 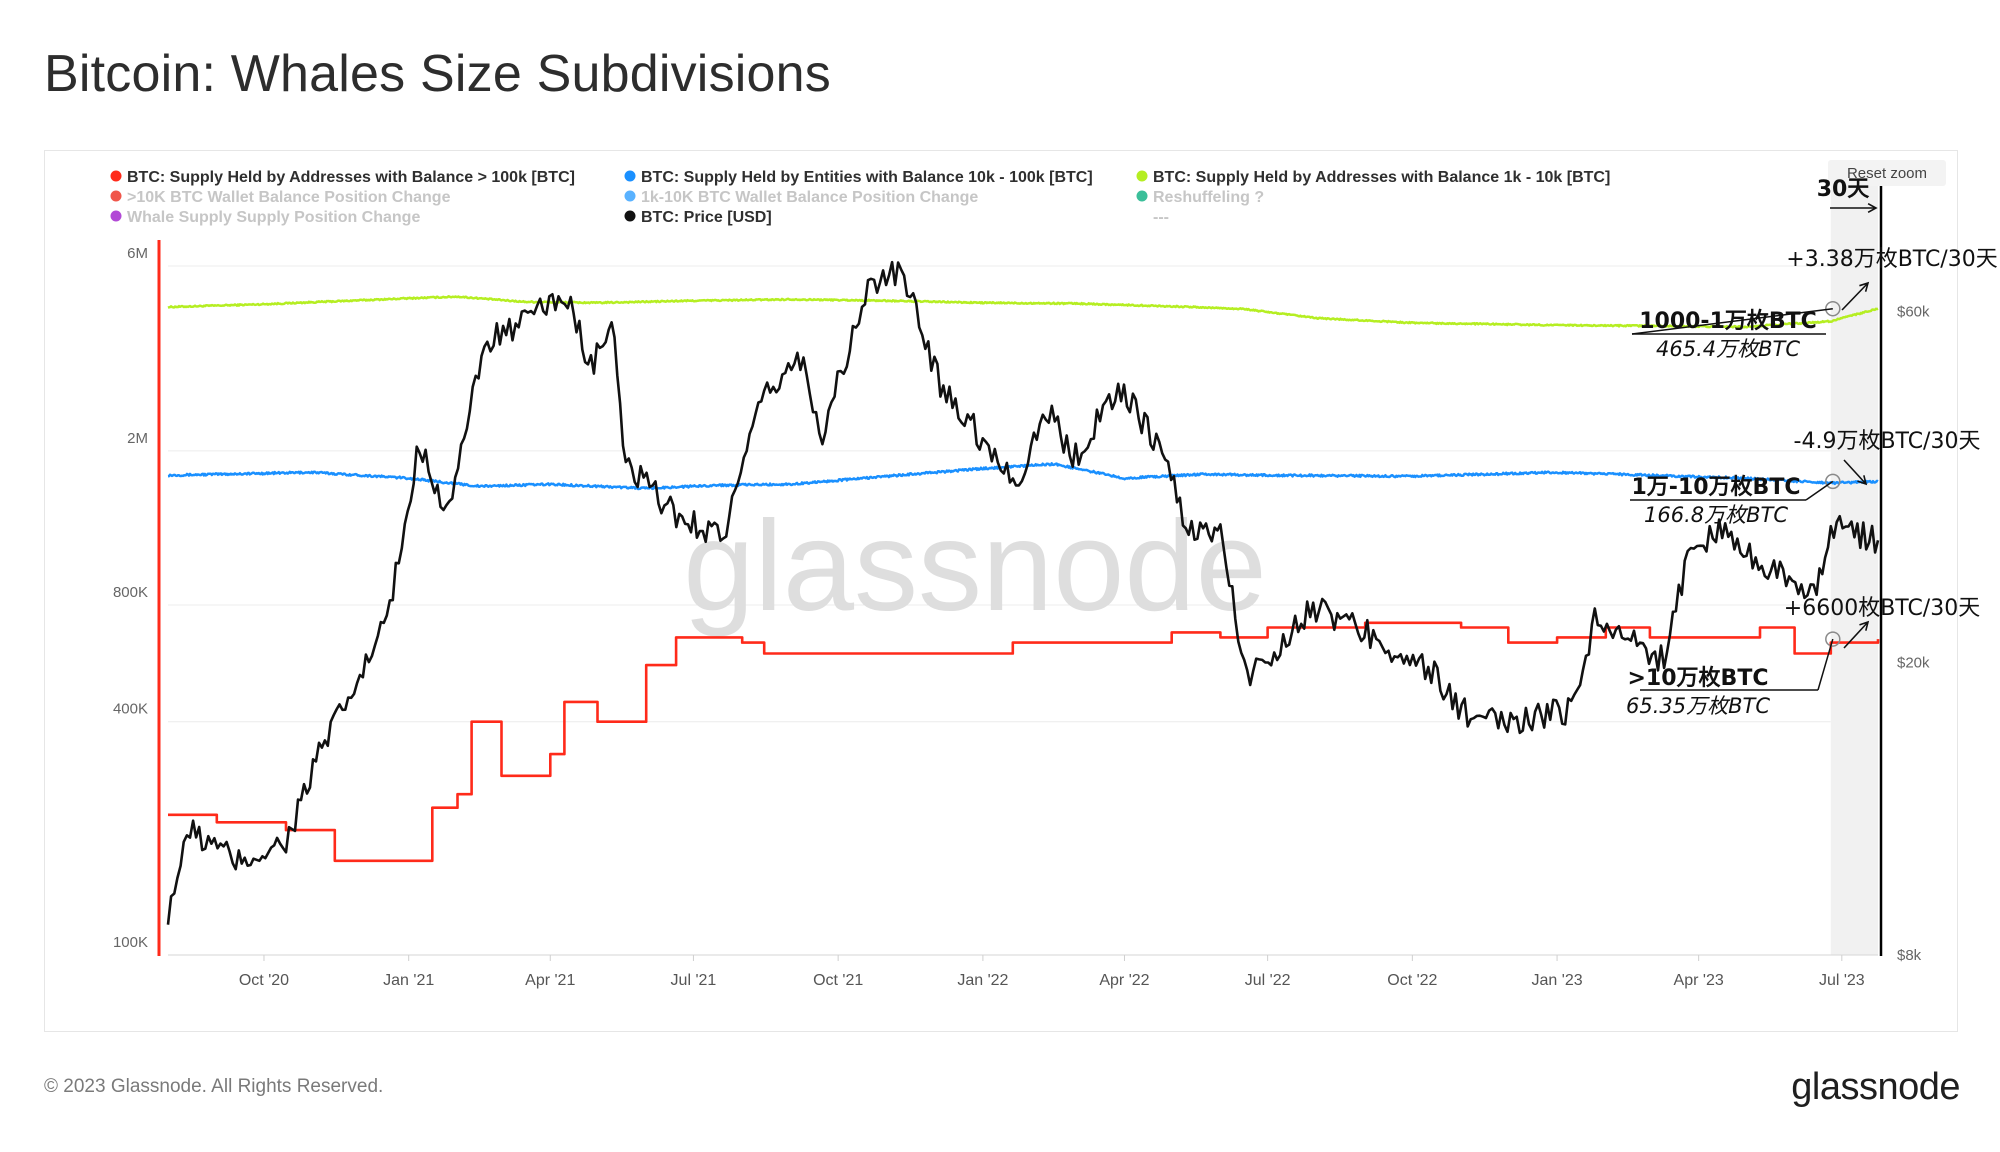 I want to click on red-change-label: +6600枚BTC/30天, so click(x=1882, y=608).